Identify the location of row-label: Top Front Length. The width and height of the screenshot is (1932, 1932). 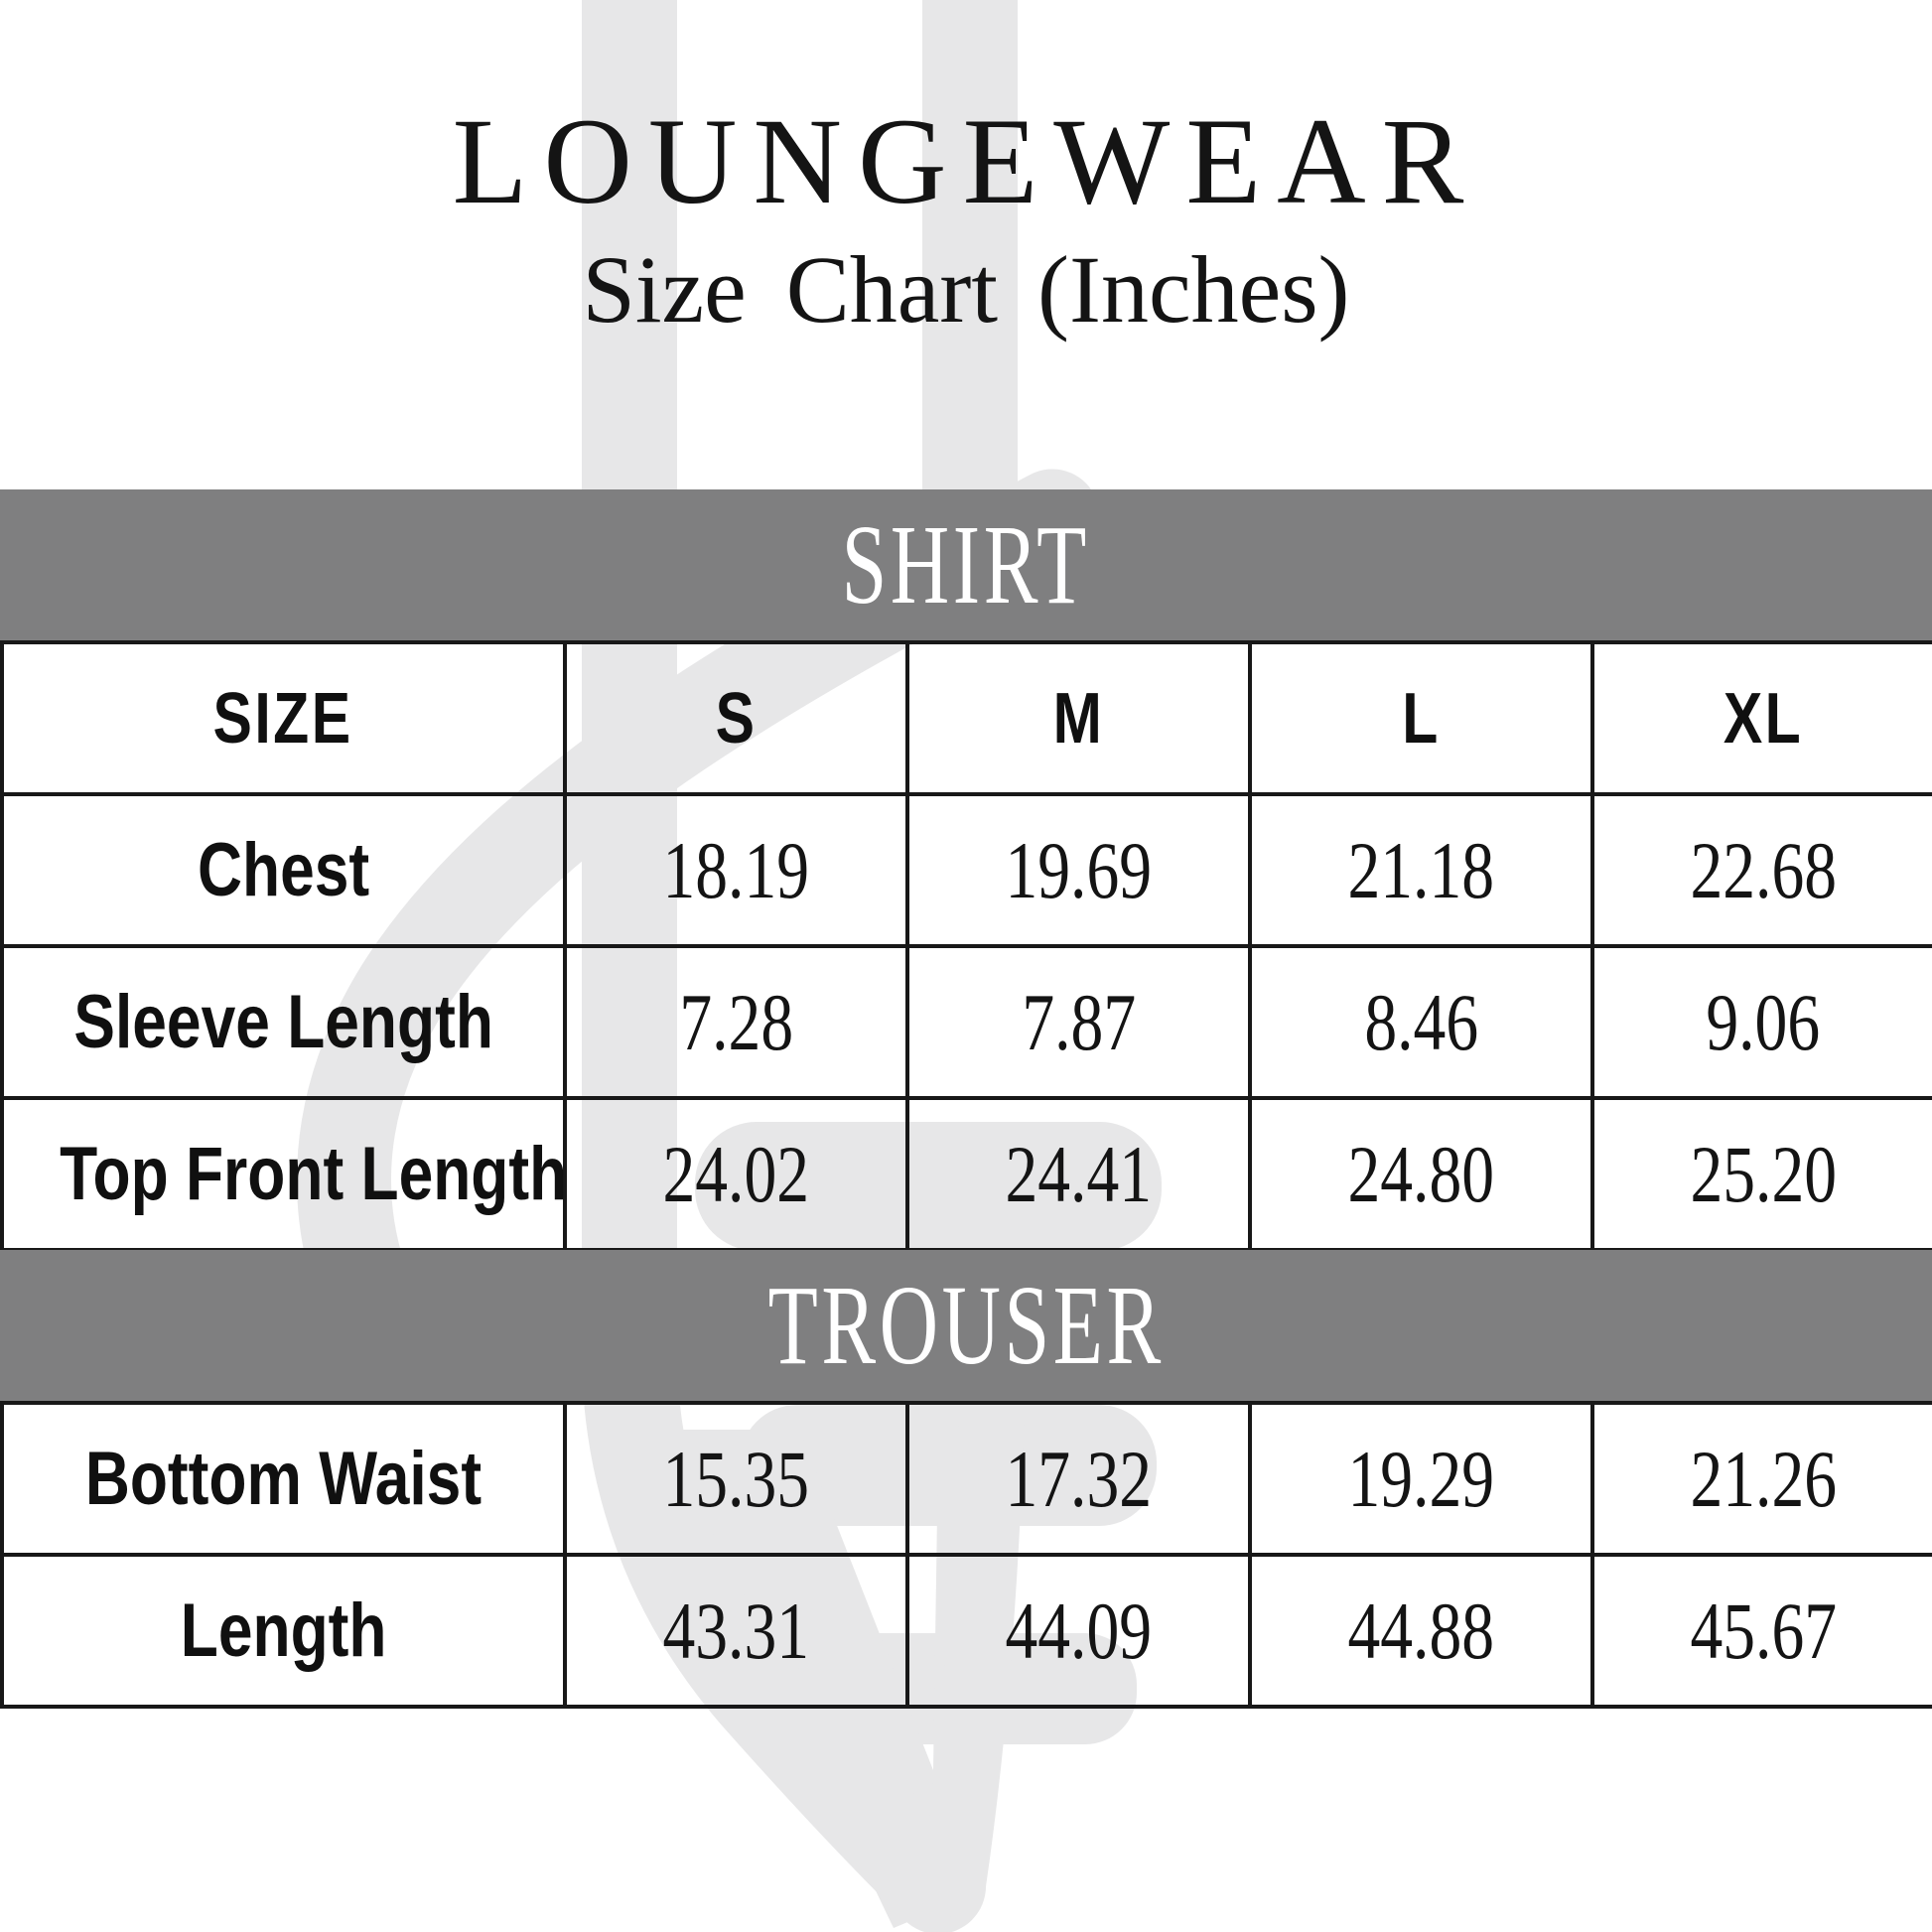
(283, 1174).